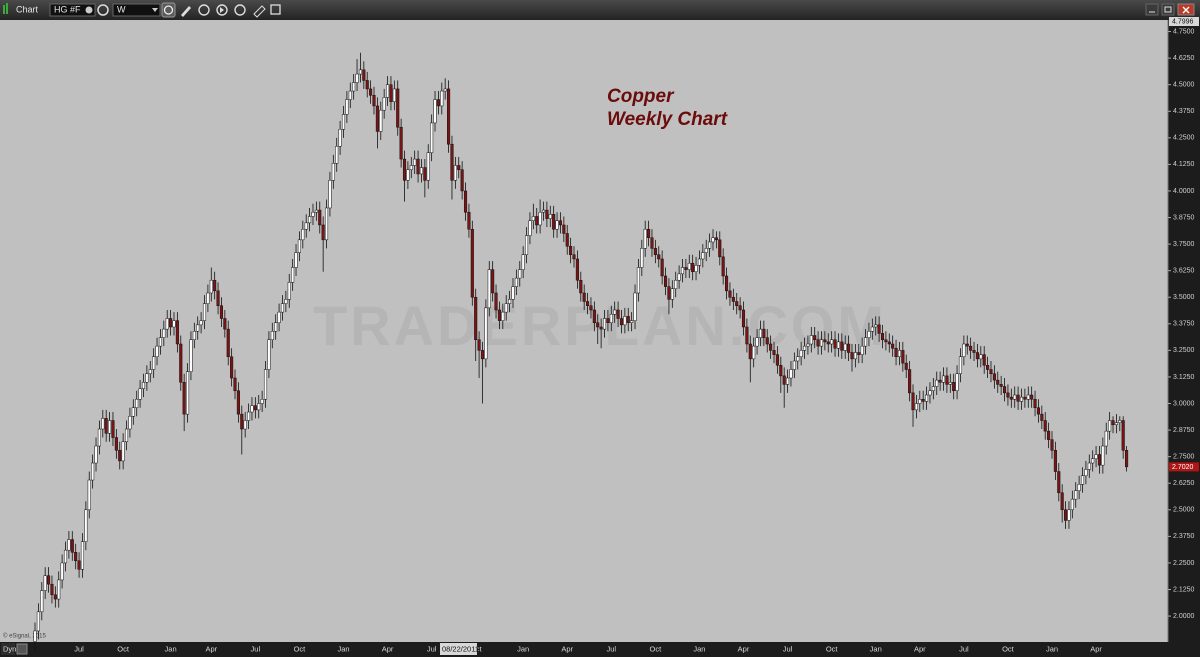 The width and height of the screenshot is (1200, 657). I want to click on x-tick-label: Oct, so click(832, 648).